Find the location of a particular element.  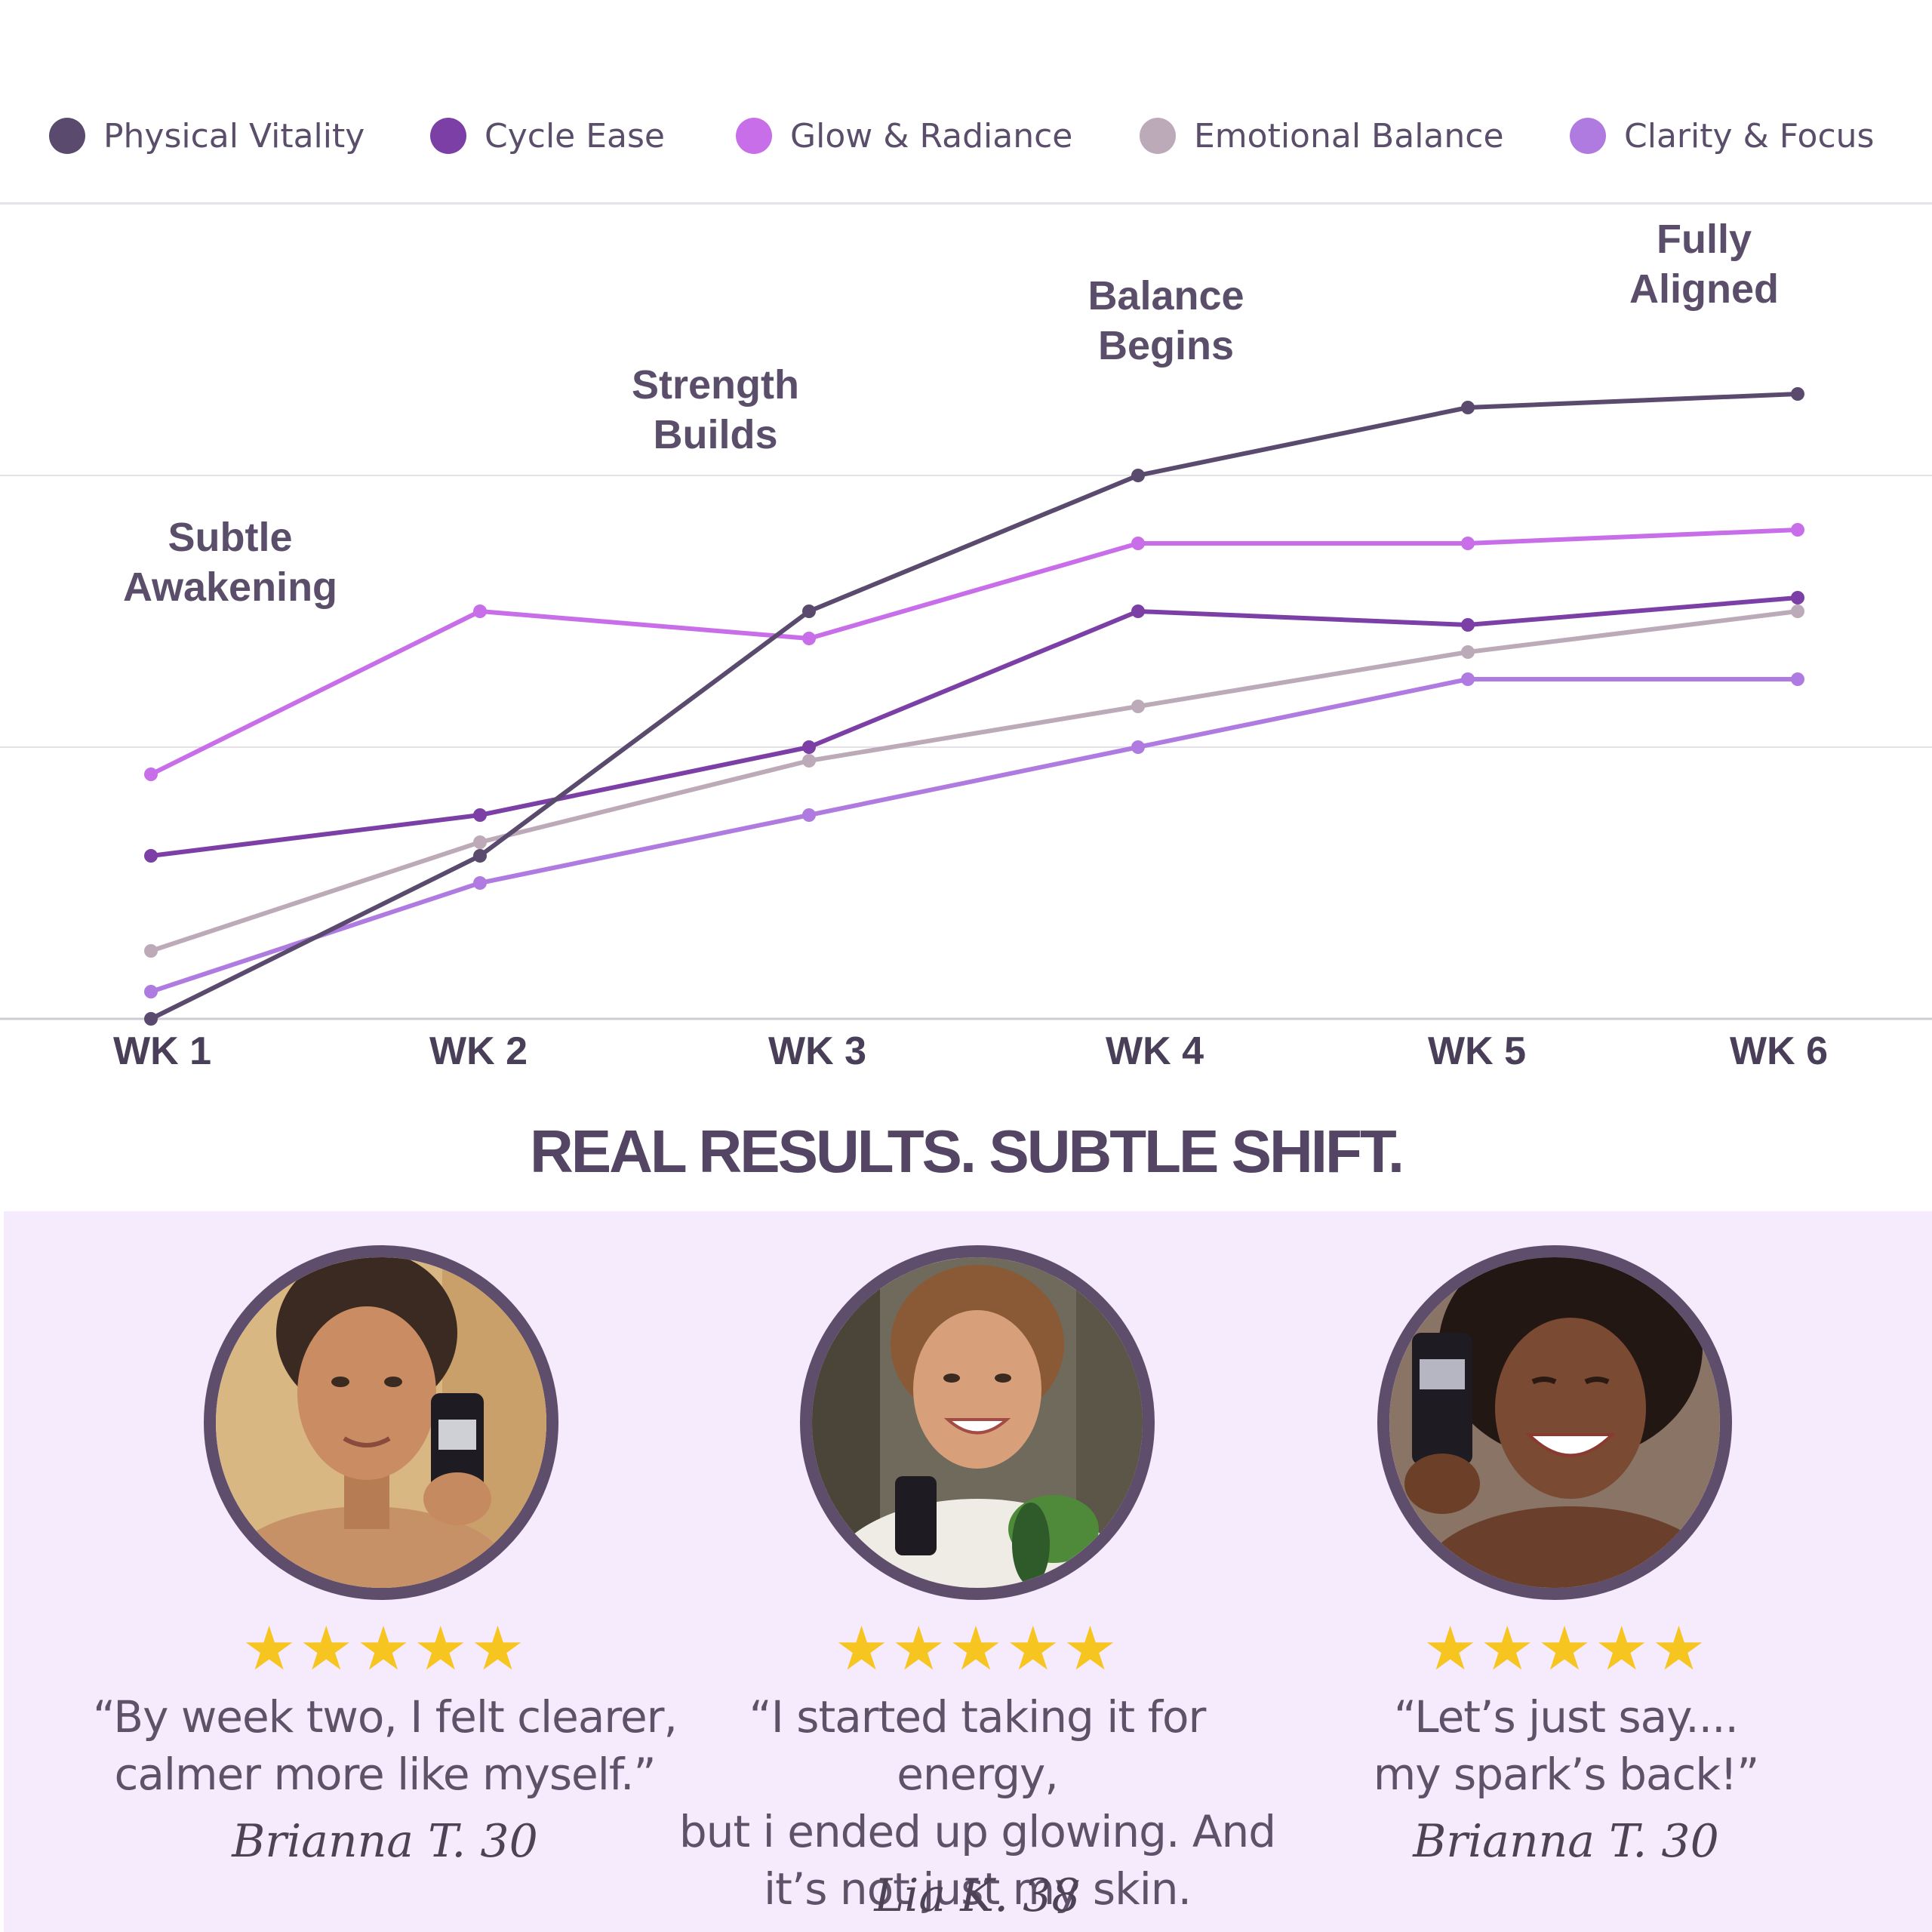

x-tick-label: WK 4 is located at coordinates (1155, 1051).